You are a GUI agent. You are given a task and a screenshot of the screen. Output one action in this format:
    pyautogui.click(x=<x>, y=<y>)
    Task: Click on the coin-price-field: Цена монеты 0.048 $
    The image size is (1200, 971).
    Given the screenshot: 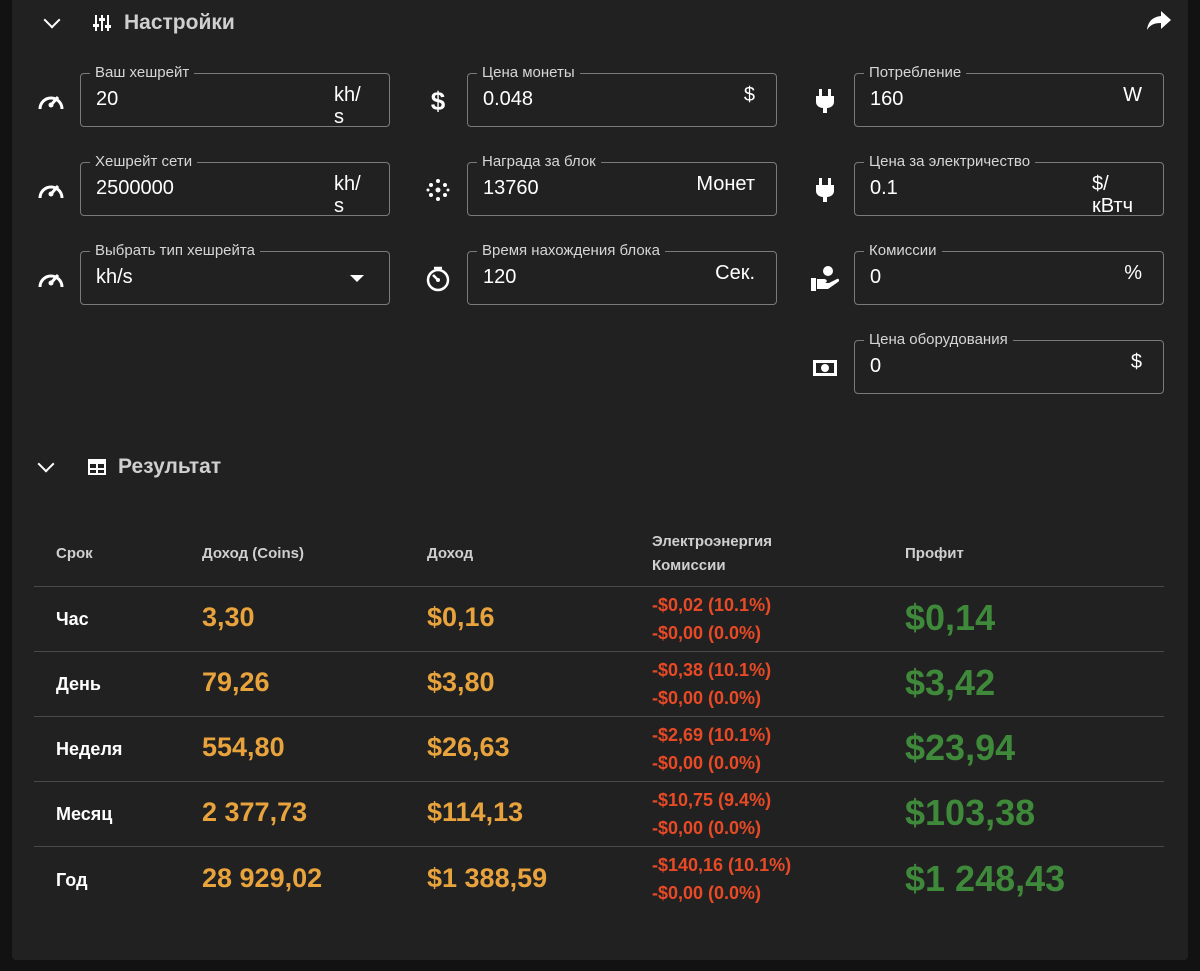 What is the action you would take?
    pyautogui.click(x=622, y=95)
    